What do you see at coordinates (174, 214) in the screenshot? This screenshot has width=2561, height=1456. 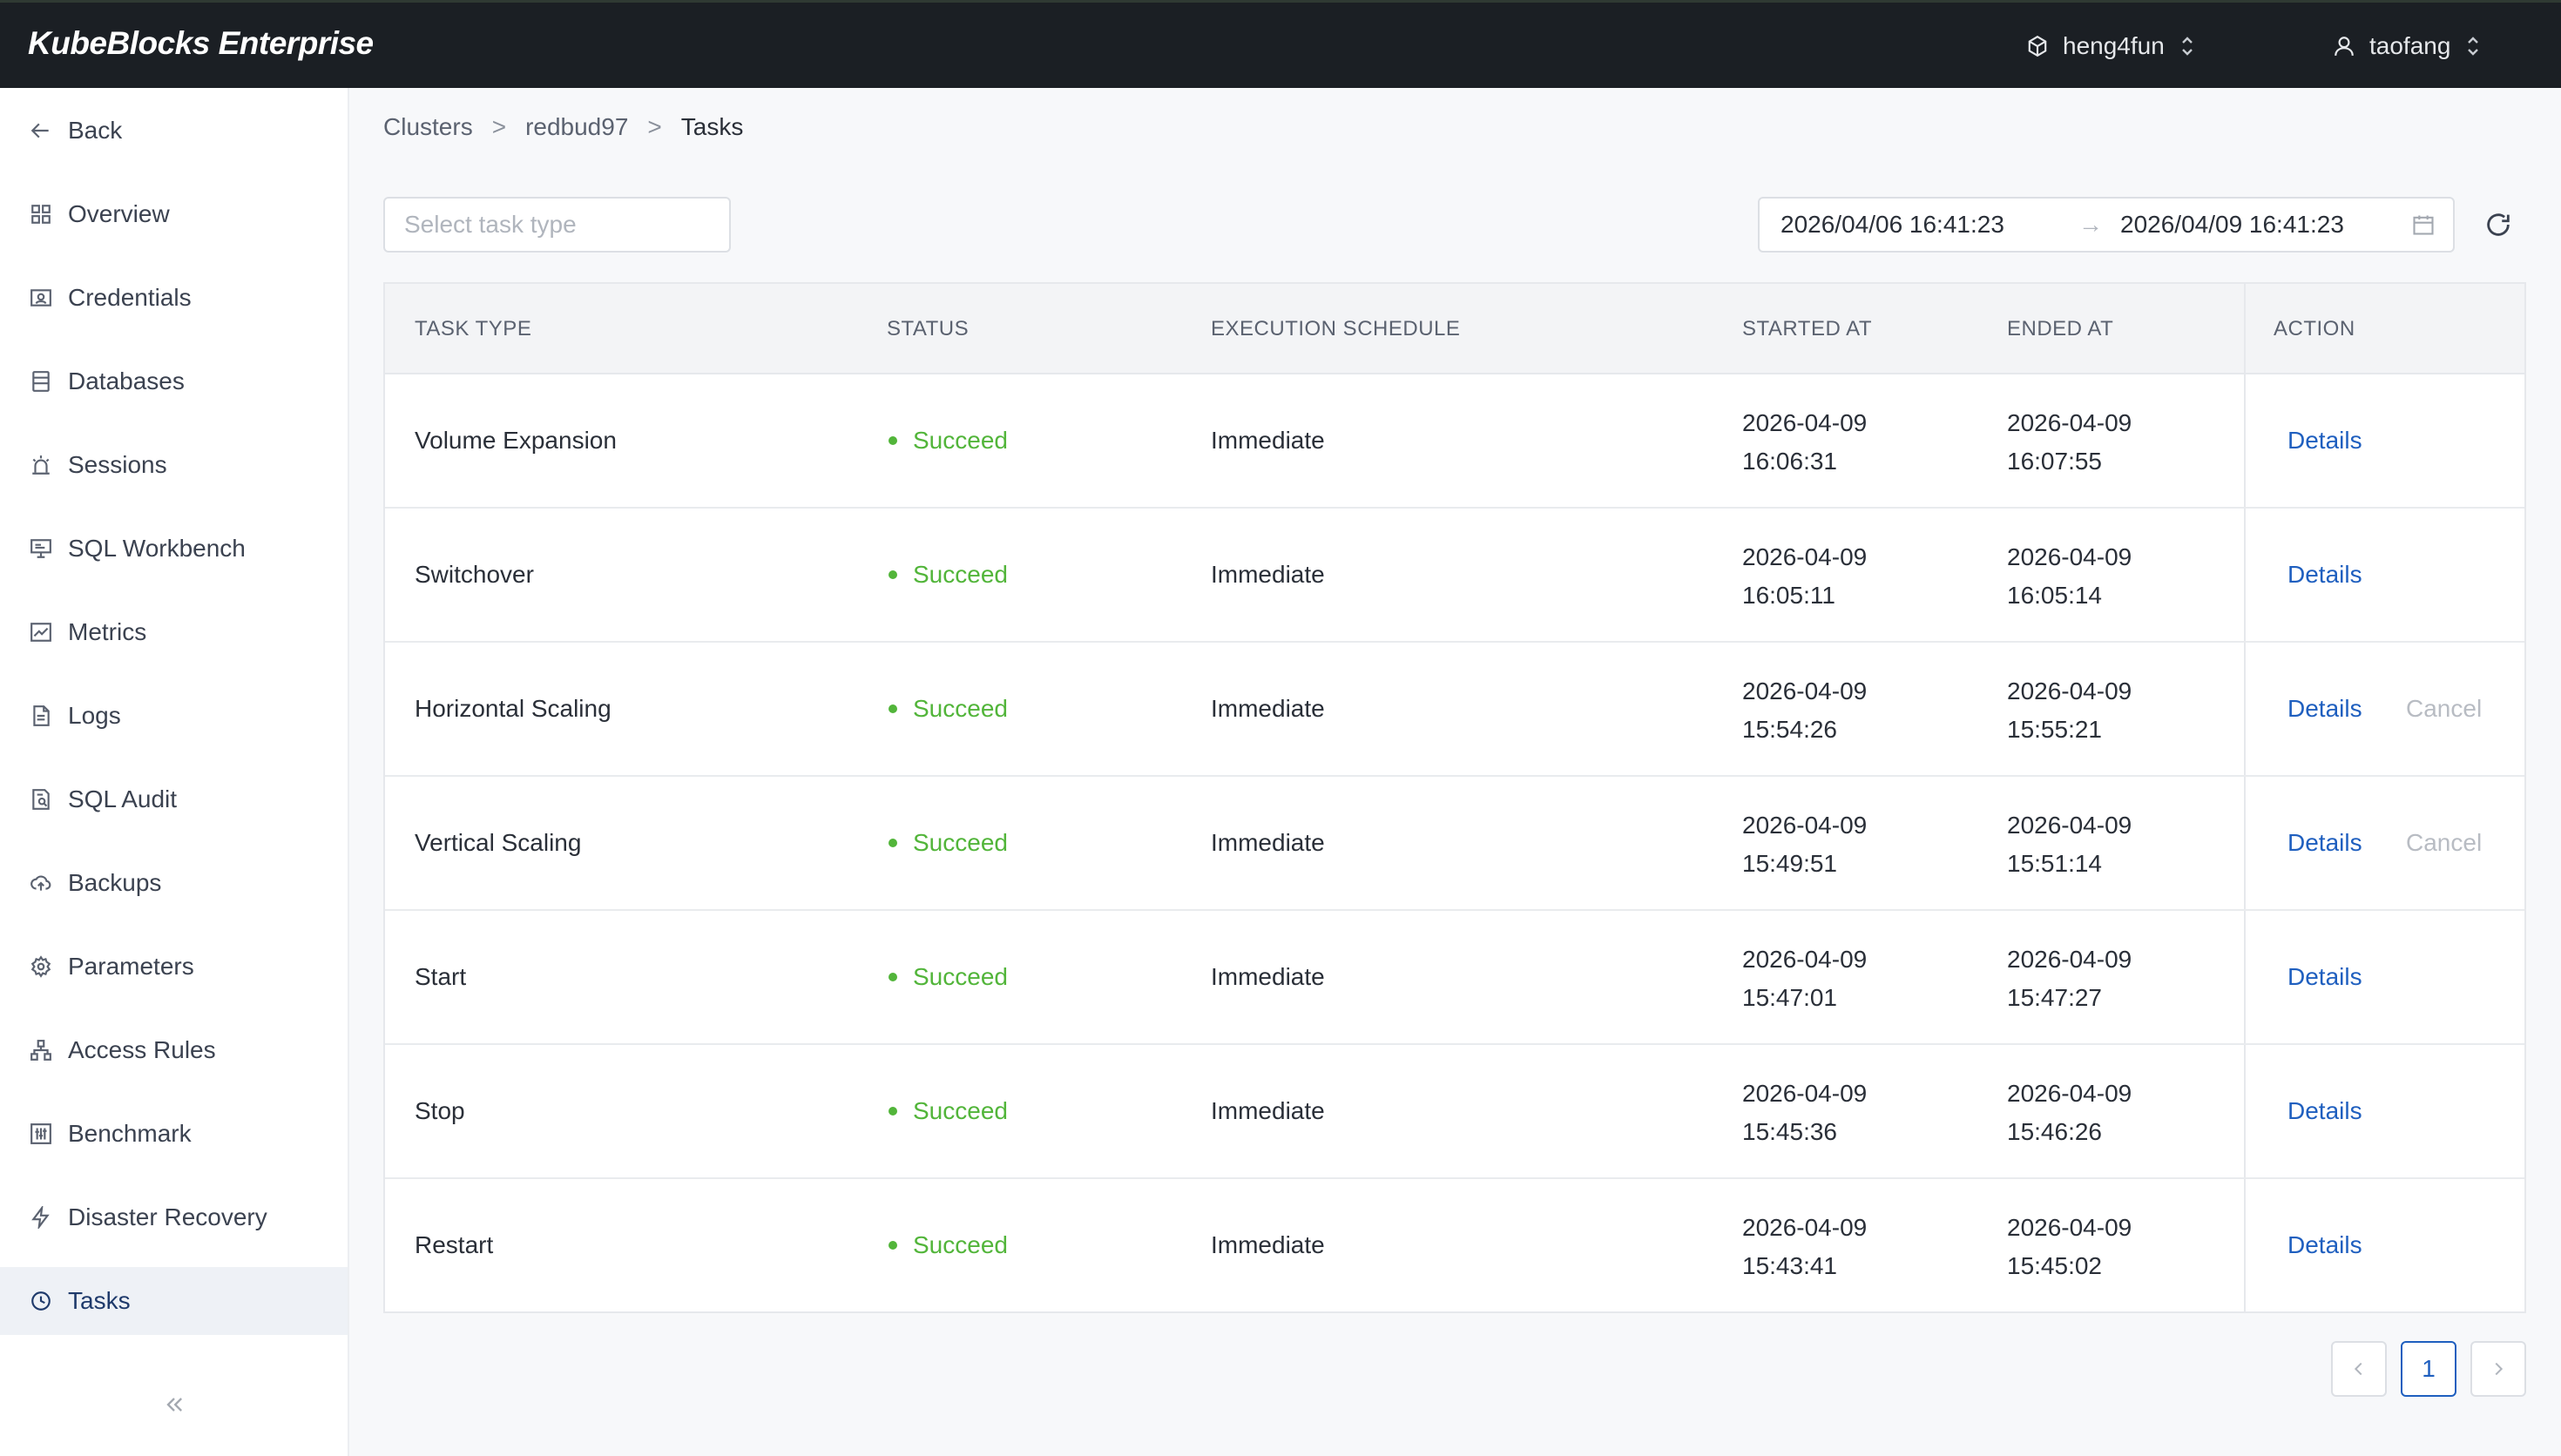 I see `sidebar-item-overview: Overview` at bounding box center [174, 214].